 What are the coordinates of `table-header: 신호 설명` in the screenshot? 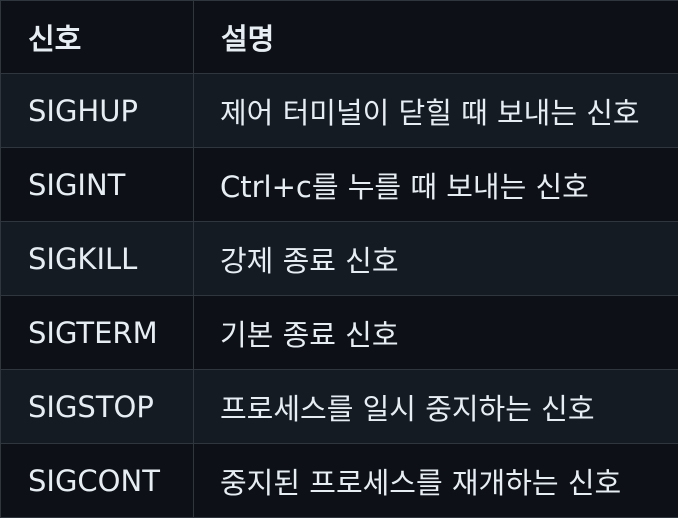 It's located at (339, 37).